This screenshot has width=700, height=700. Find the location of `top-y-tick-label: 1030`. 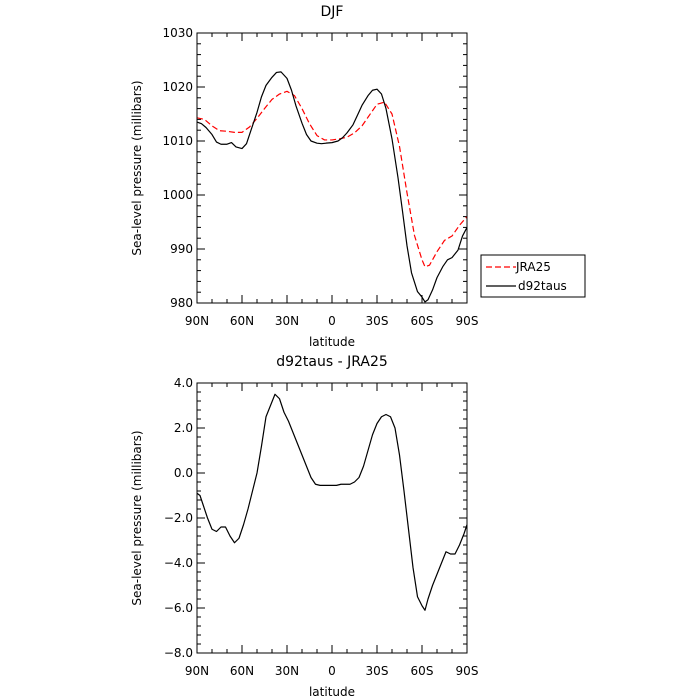

top-y-tick-label: 1030 is located at coordinates (177, 33).